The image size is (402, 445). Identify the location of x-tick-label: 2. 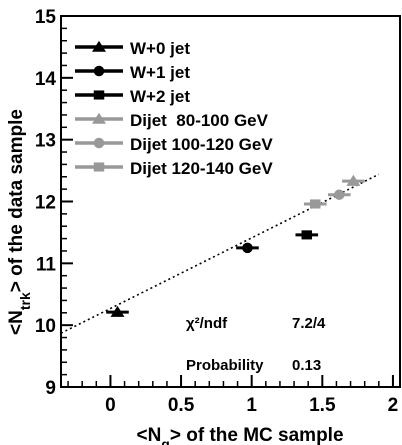
(393, 405).